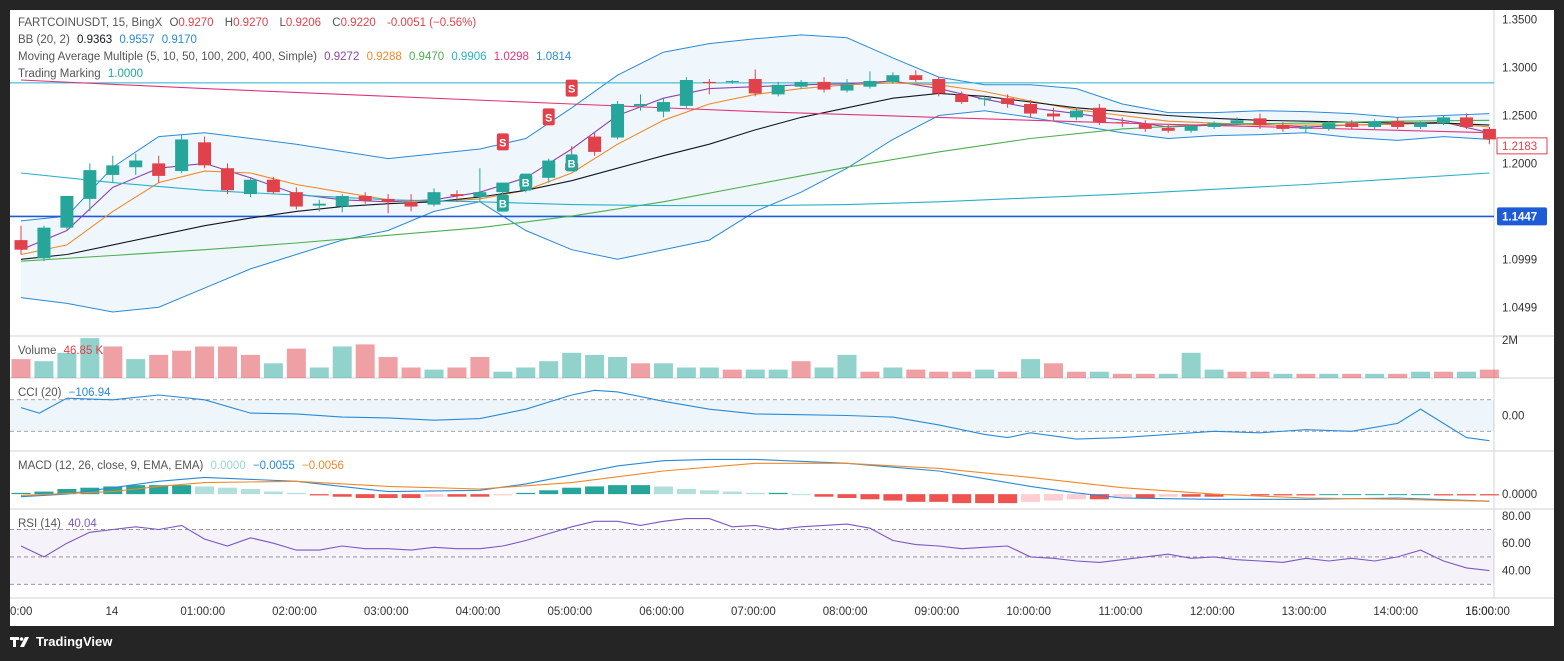 The width and height of the screenshot is (1564, 661). What do you see at coordinates (1510, 341) in the screenshot?
I see `volume-tick: 2M` at bounding box center [1510, 341].